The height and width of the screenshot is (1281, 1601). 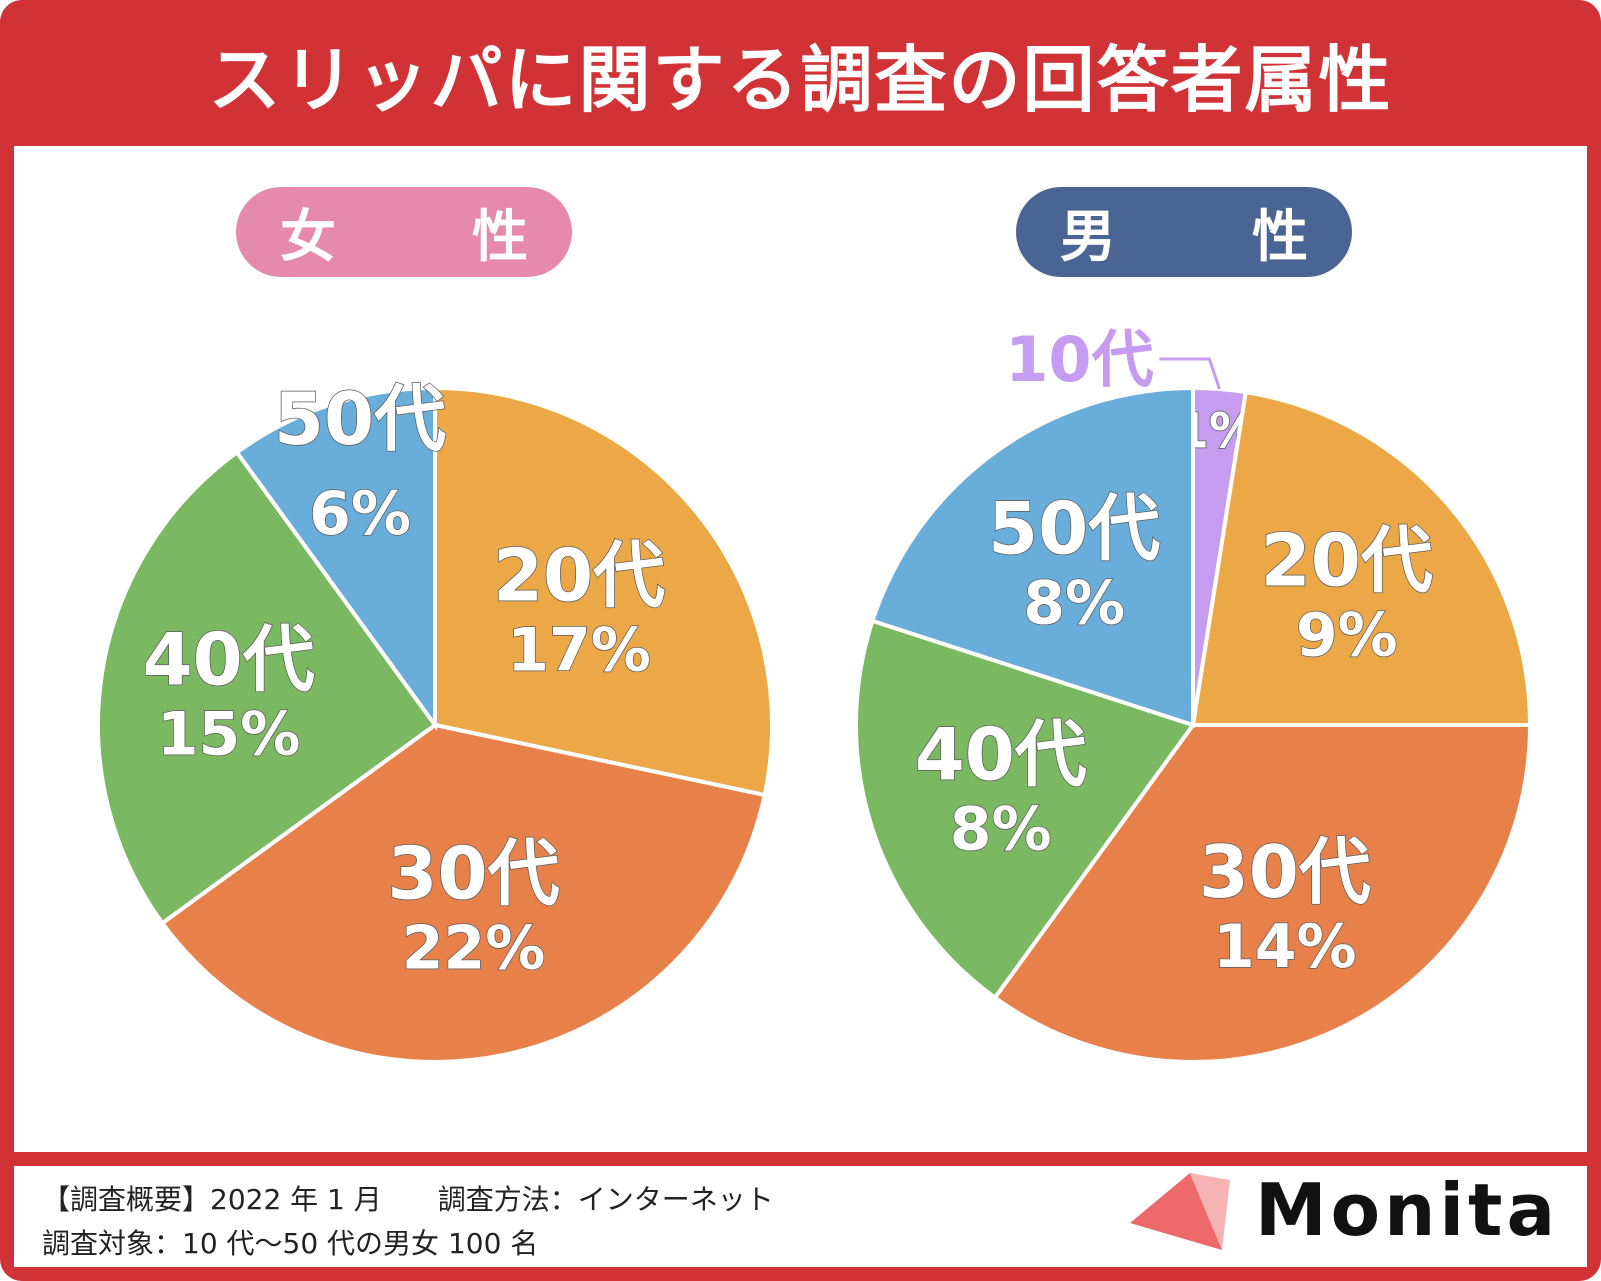 What do you see at coordinates (579, 650) in the screenshot?
I see `slice-value-label: 17%` at bounding box center [579, 650].